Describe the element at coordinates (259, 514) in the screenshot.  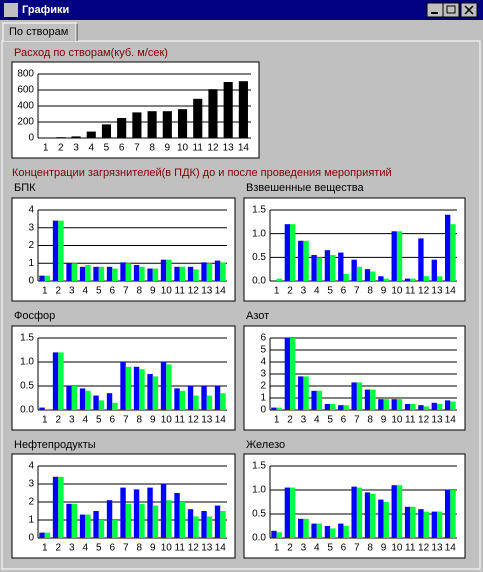
I see `y-tick-label: 0.5` at that location.